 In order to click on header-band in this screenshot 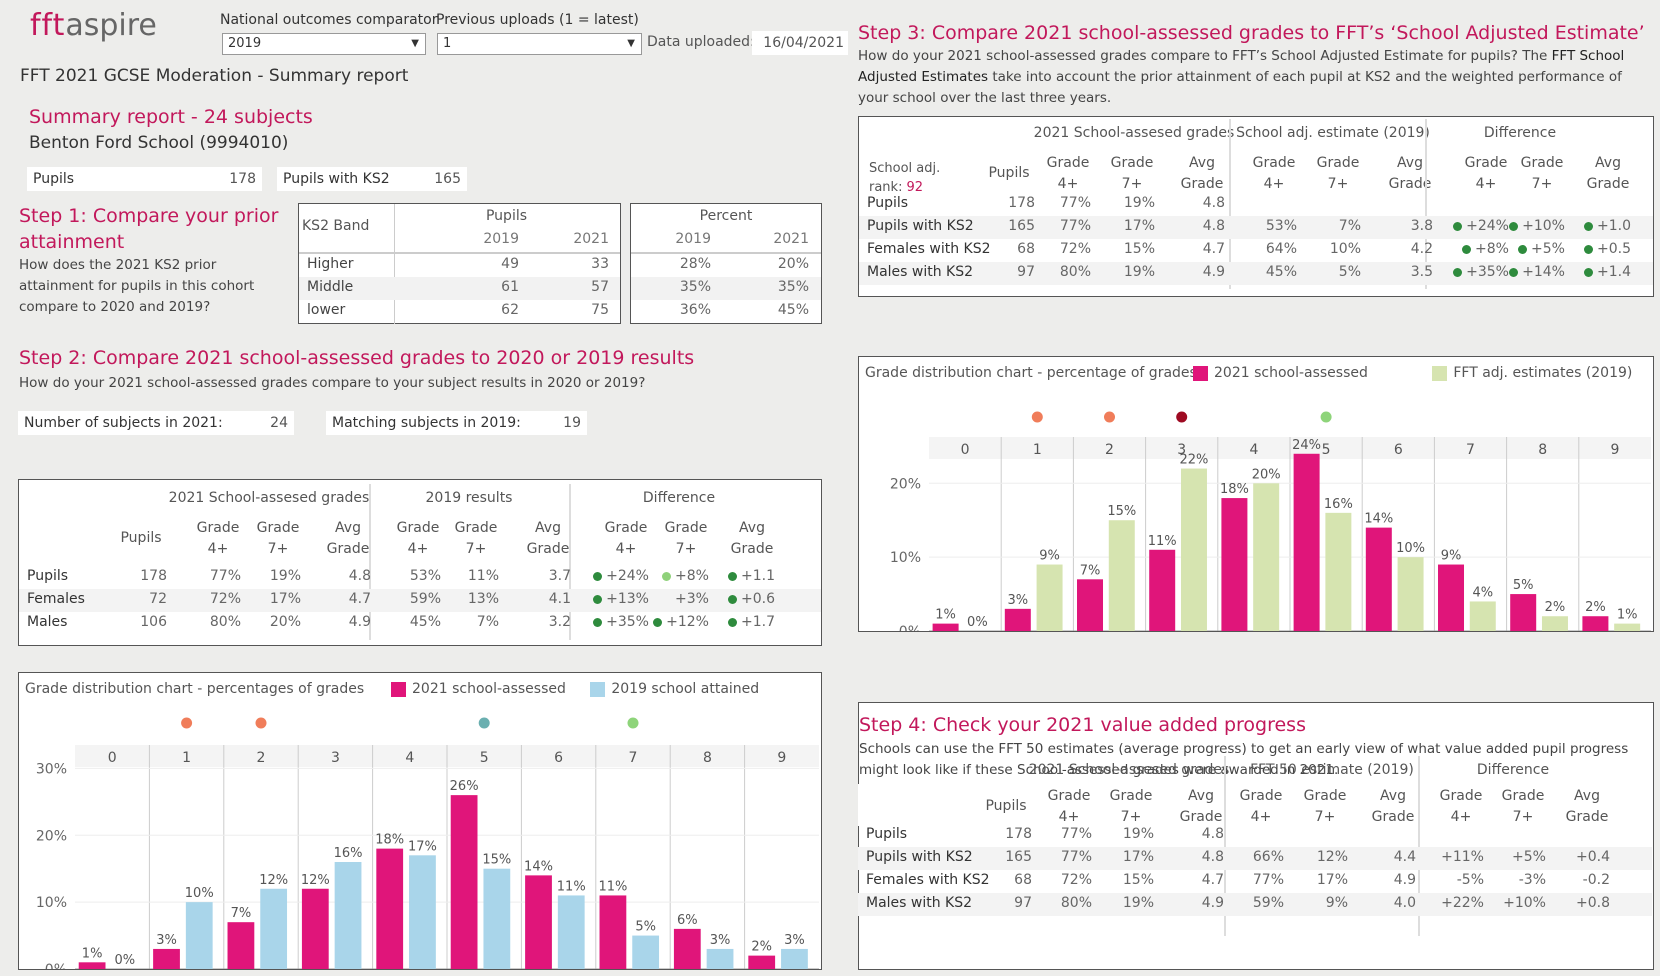, I will do `click(420, 541)`.